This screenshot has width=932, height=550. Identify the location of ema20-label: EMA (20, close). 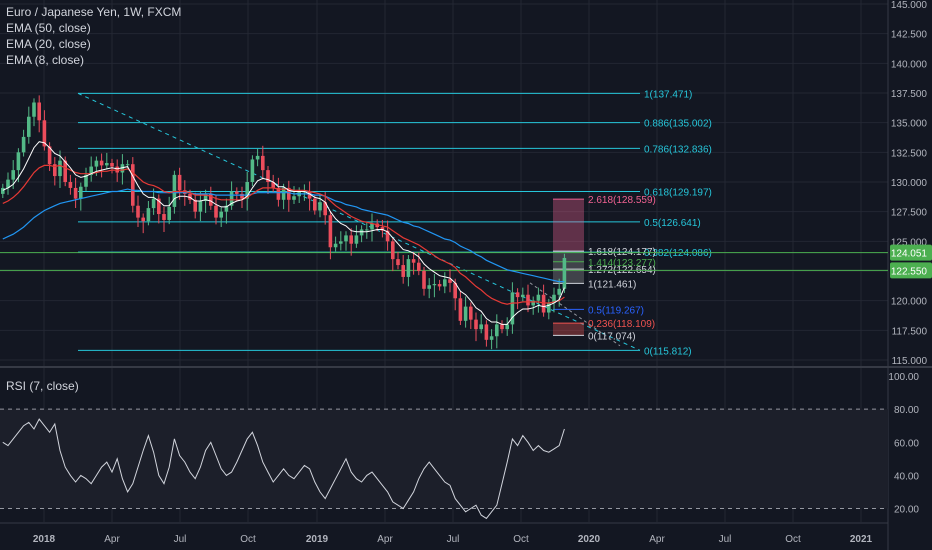
(48, 44).